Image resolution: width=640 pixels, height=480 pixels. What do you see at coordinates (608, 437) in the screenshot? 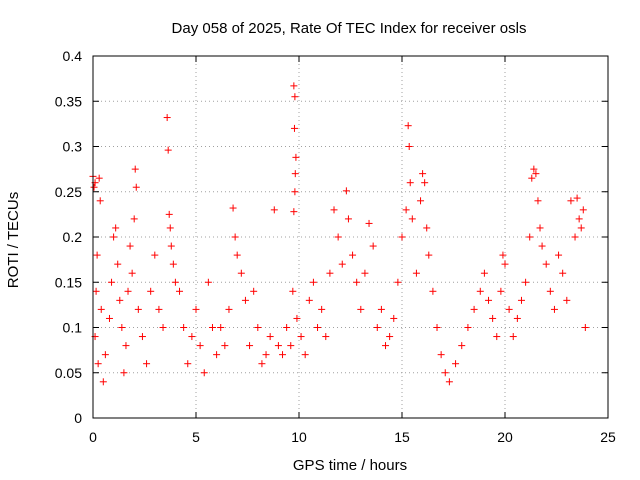
I see `x-tick-label: 25` at bounding box center [608, 437].